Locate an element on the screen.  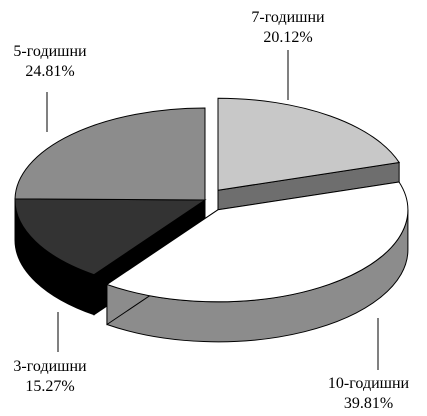
slice-7-year is located at coordinates (308, 144).